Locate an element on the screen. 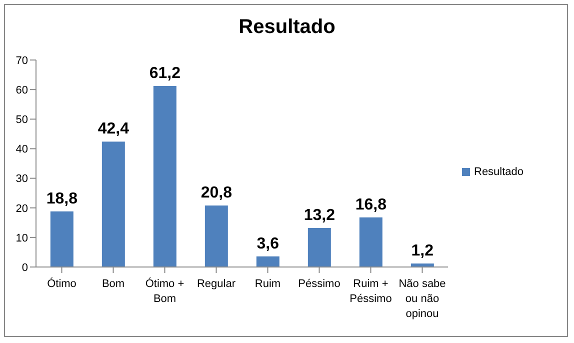  data-label: 61,2 is located at coordinates (165, 73).